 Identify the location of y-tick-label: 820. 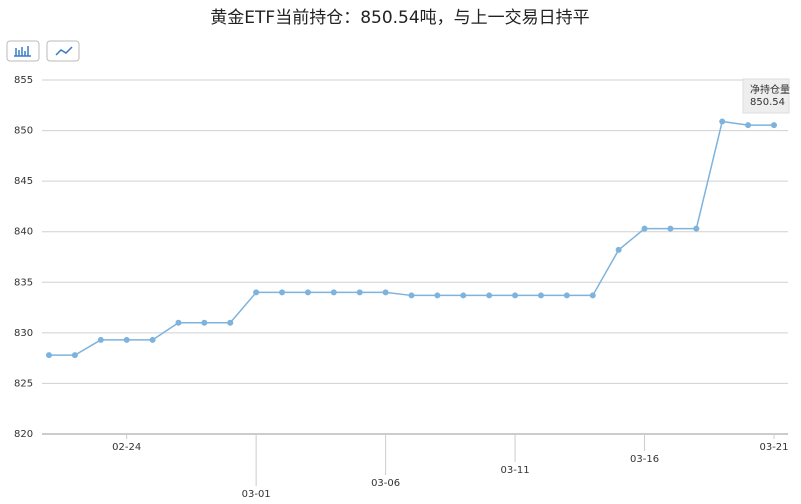
(23, 434).